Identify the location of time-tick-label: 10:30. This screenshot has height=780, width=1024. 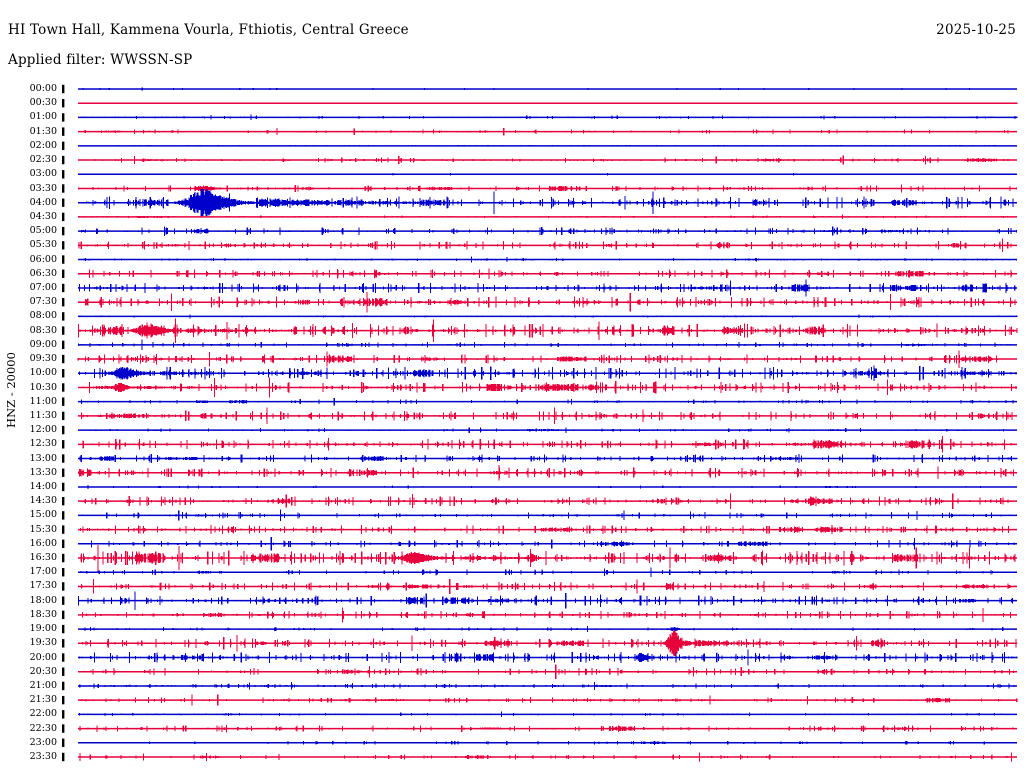
(43, 387).